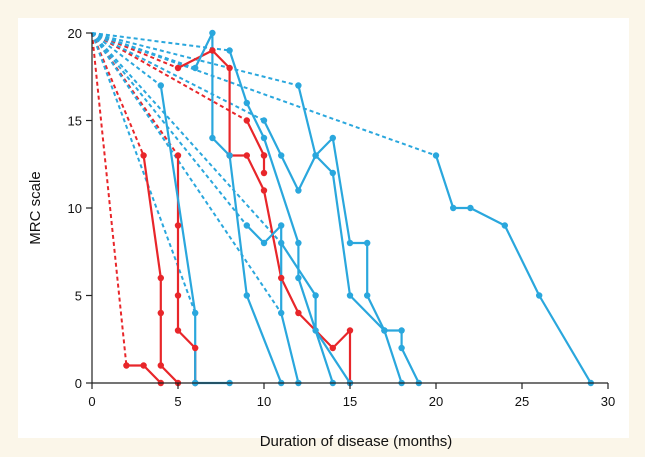 This screenshot has height=457, width=645. I want to click on x-tick-label-0: 0, so click(91, 401).